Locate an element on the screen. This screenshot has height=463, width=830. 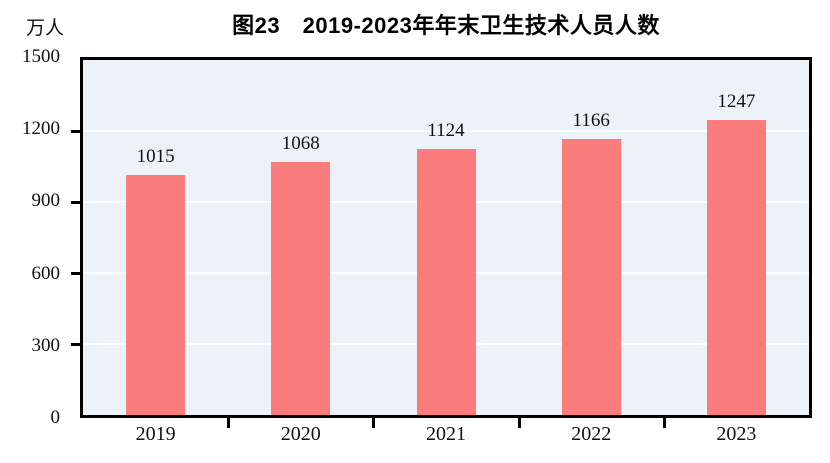
x-tick-label-2019: 2019 is located at coordinates (155, 434).